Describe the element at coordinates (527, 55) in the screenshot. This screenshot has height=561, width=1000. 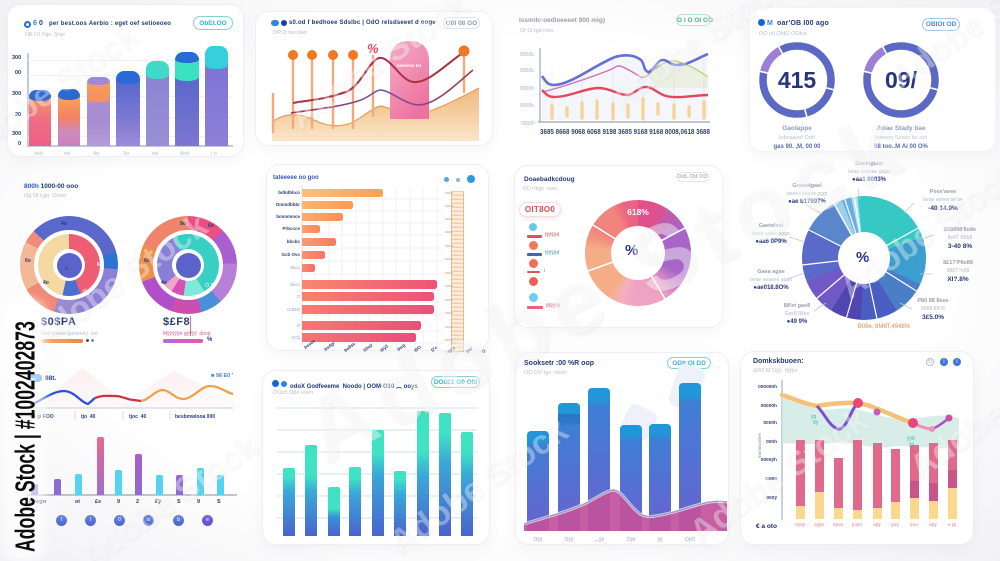
I see `svg-text: 8000h` at that location.